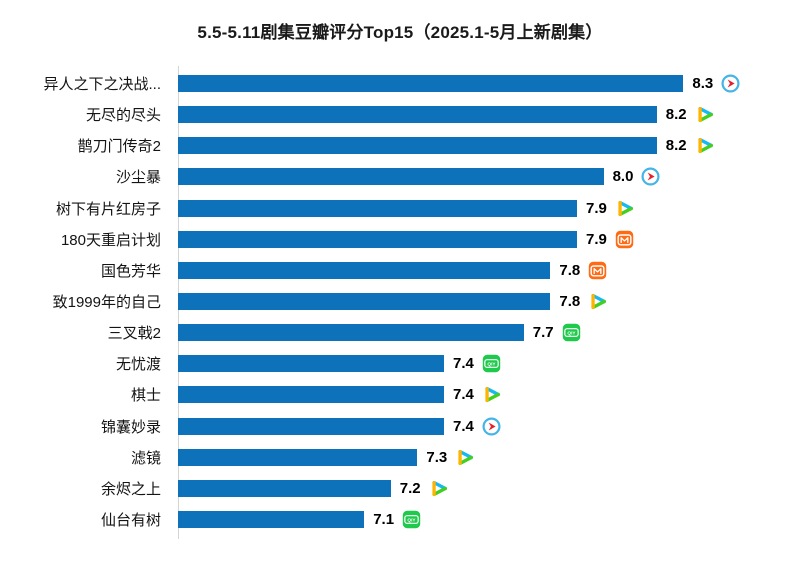 The image size is (800, 565). I want to click on chart-row: 仙台有树 7.1 QIY, so click(400, 519).